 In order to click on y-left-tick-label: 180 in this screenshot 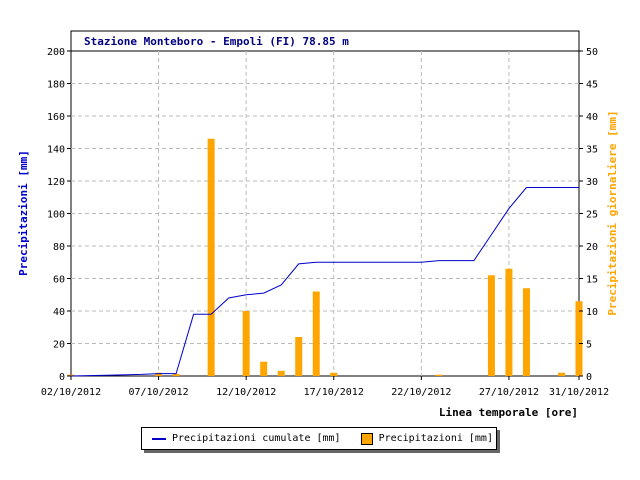, I will do `click(56, 85)`.